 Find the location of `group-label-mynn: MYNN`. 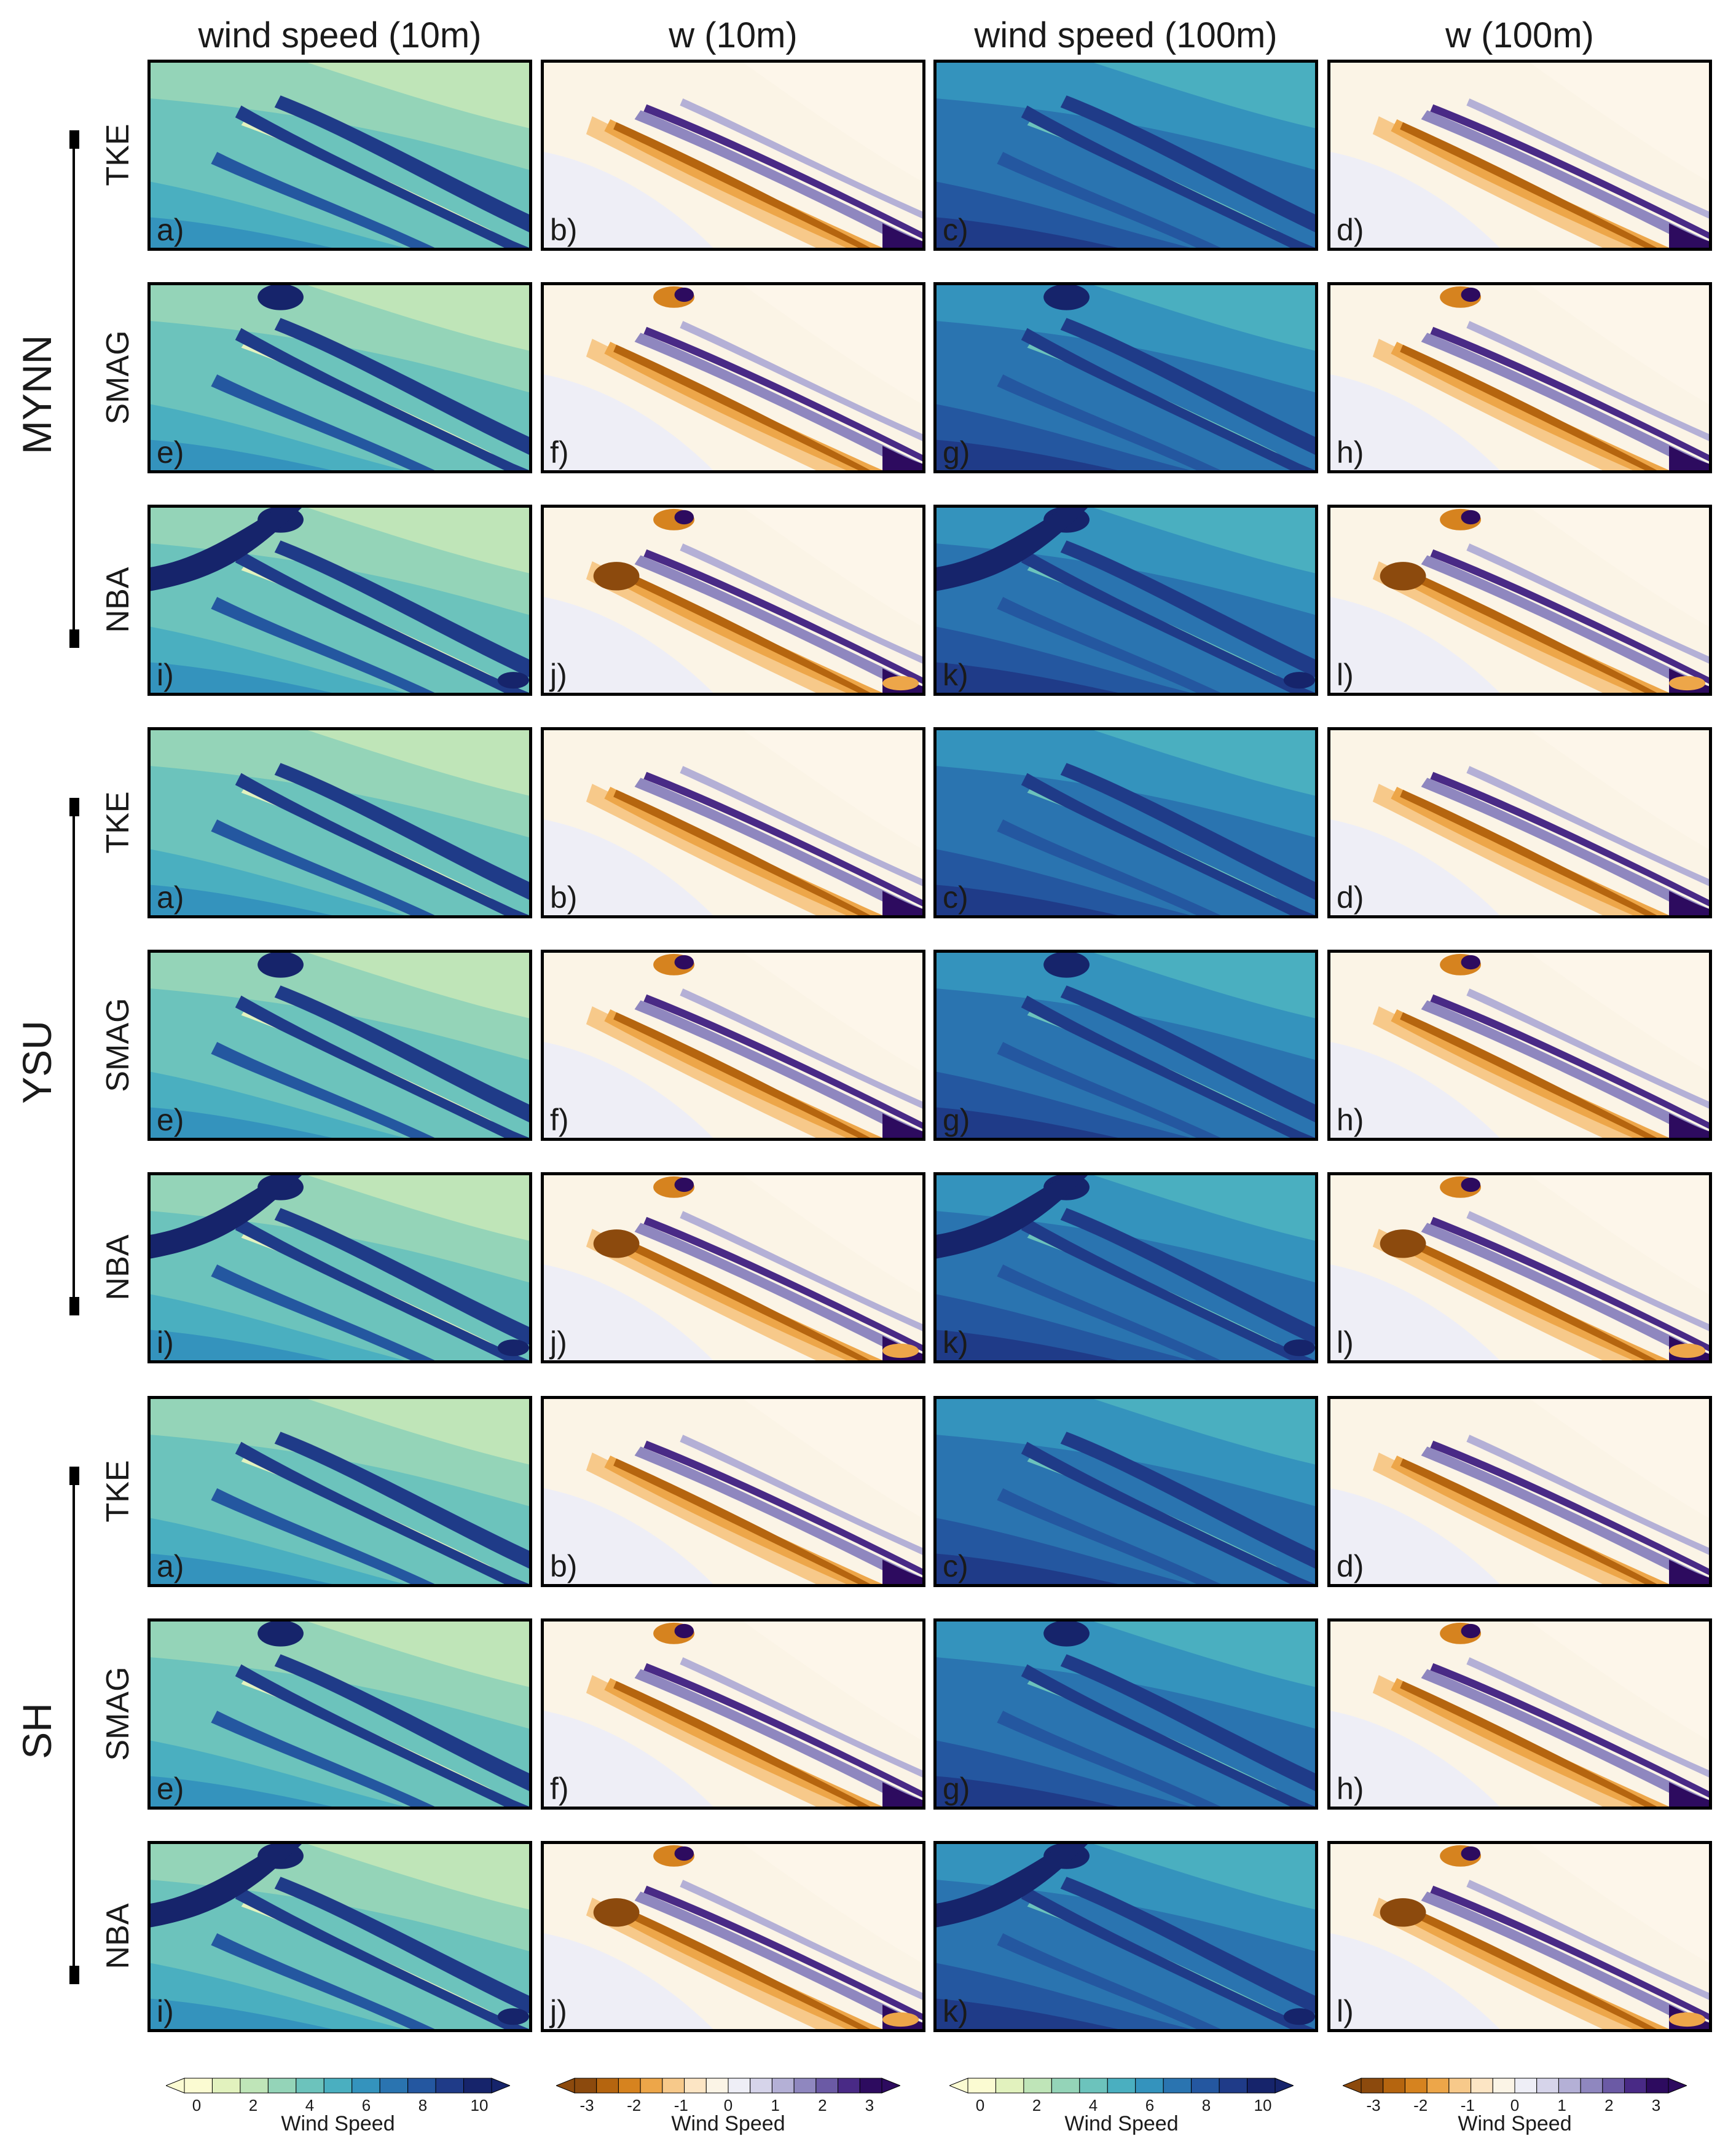

group-label-mynn: MYNN is located at coordinates (37, 394).